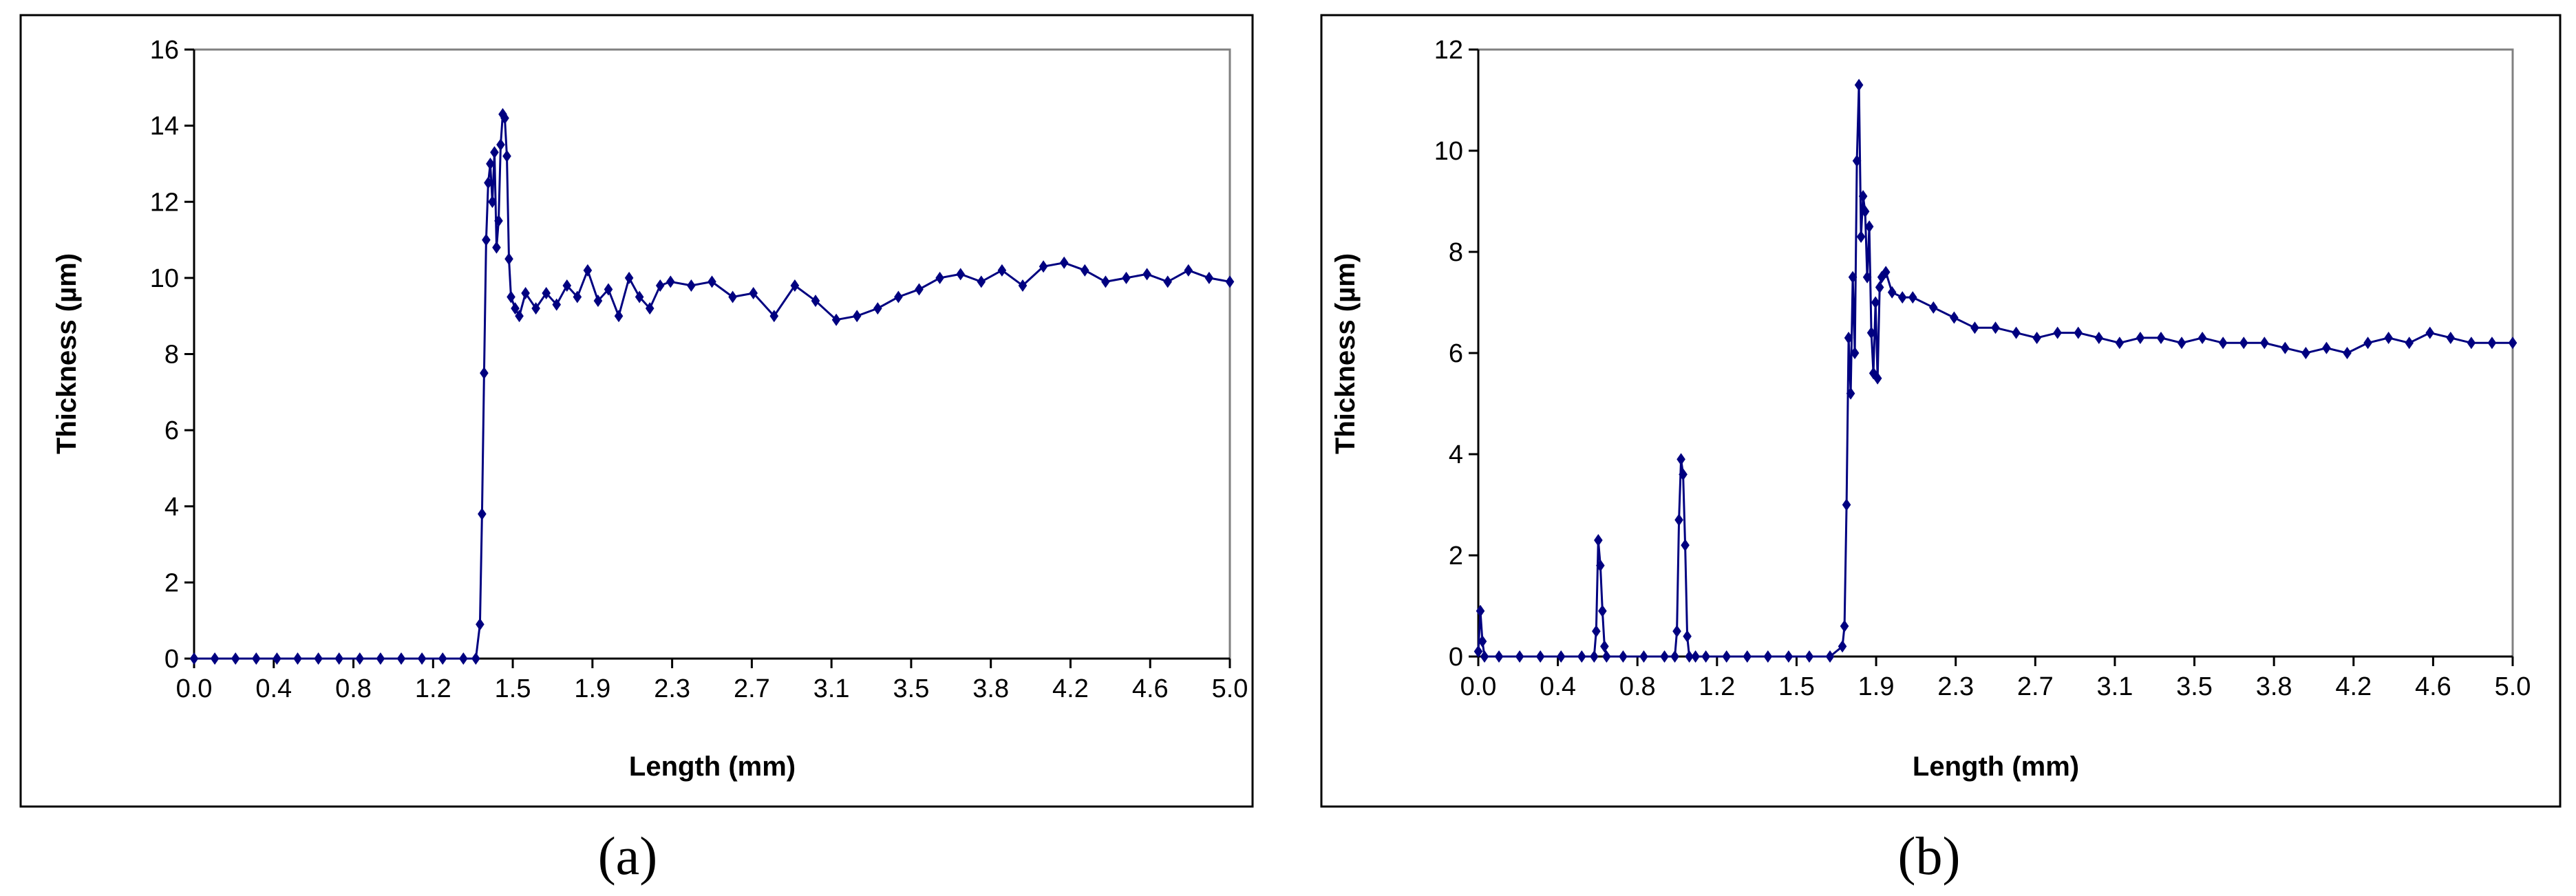 Image resolution: width=2576 pixels, height=896 pixels. What do you see at coordinates (1456, 353) in the screenshot?
I see `panel-b-y-tick-label: 6` at bounding box center [1456, 353].